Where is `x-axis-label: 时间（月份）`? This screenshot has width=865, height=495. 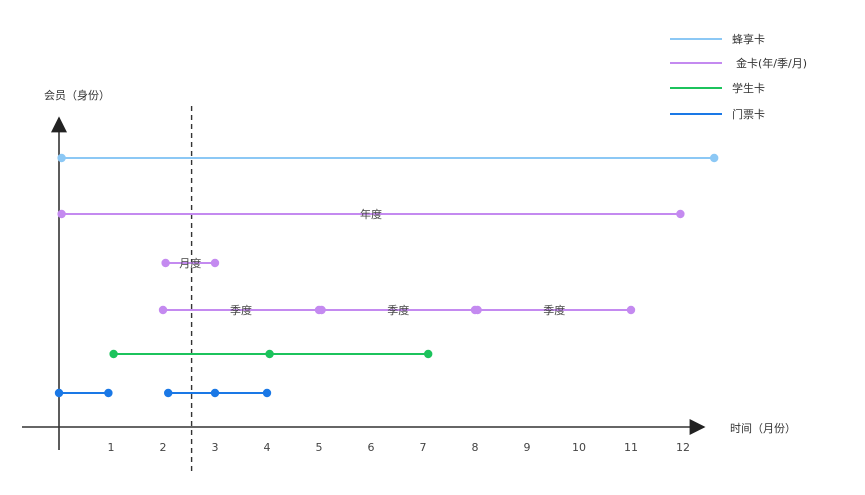
x-axis-label: 时间（月份） is located at coordinates (763, 428).